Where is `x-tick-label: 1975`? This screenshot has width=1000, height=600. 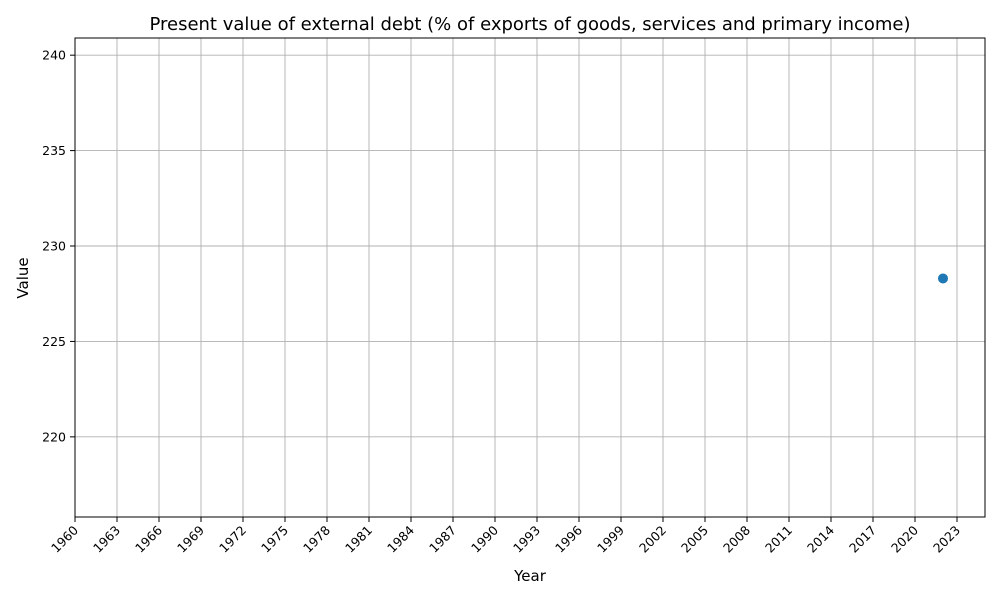
x-tick-label: 1975 is located at coordinates (274, 539).